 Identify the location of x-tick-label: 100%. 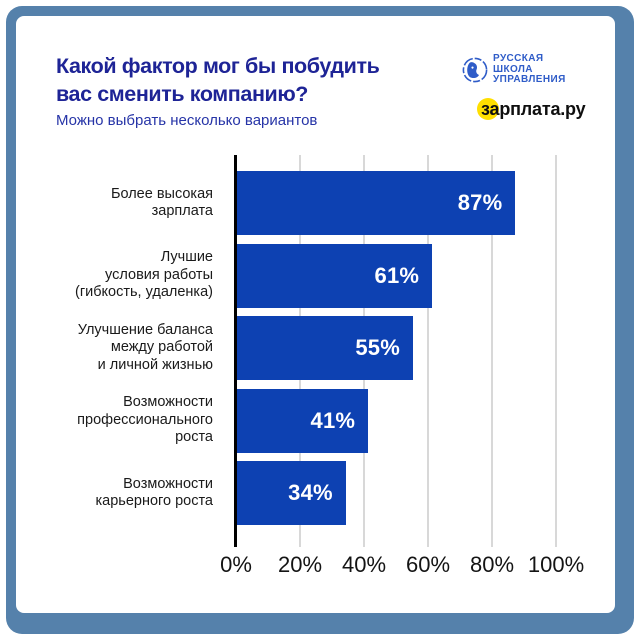
(556, 564).